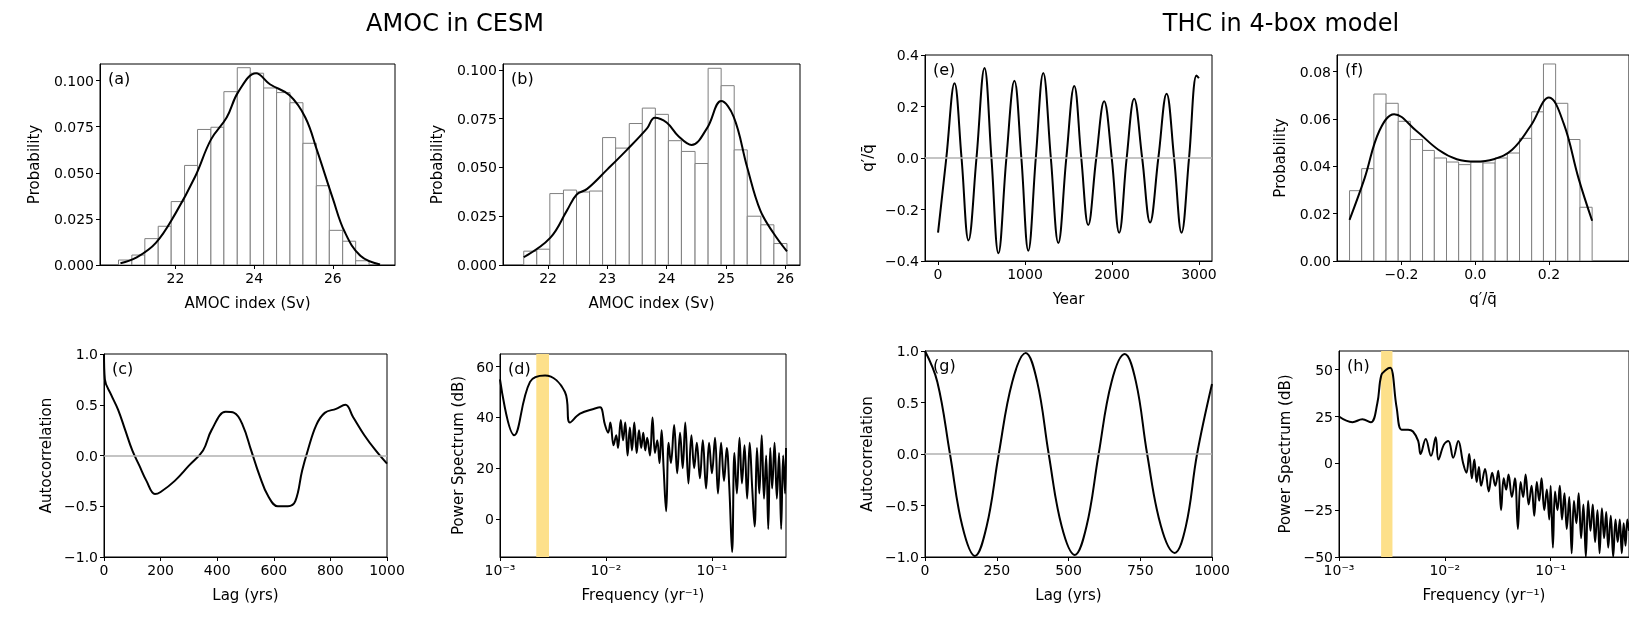 This screenshot has height=627, width=1629. What do you see at coordinates (1549, 274) in the screenshot?
I see `x-tick-label: 0.2` at bounding box center [1549, 274].